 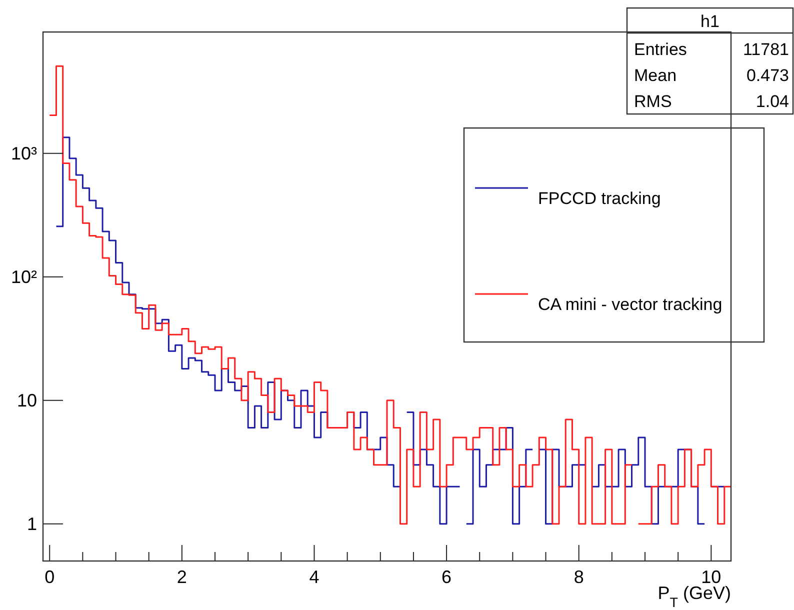 What do you see at coordinates (26, 400) in the screenshot?
I see `y-tick-label: 10` at bounding box center [26, 400].